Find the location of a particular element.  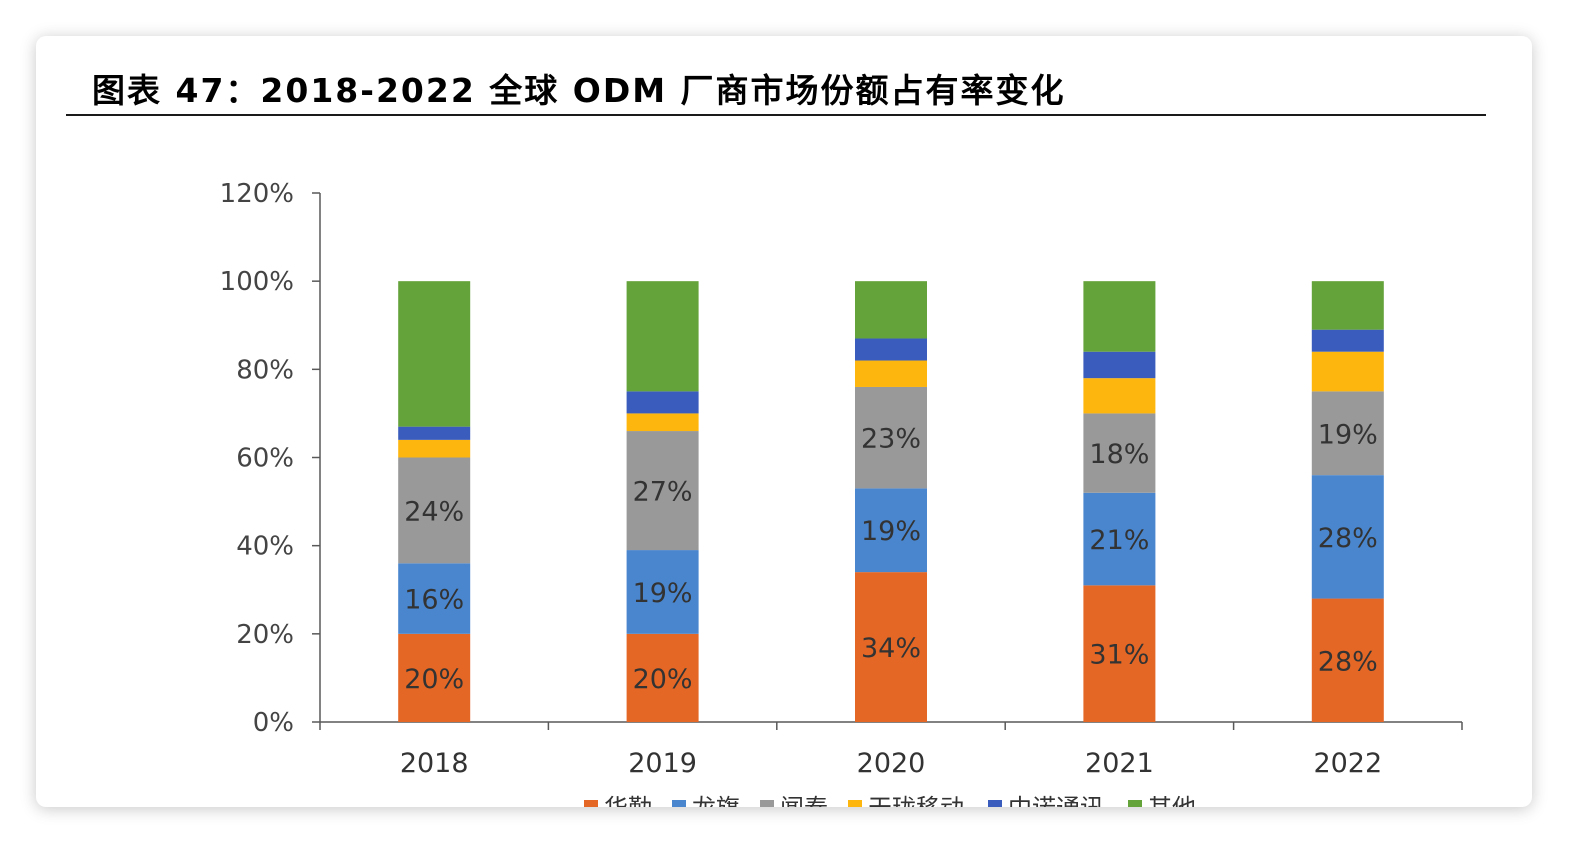

data-label: 16% is located at coordinates (434, 600).